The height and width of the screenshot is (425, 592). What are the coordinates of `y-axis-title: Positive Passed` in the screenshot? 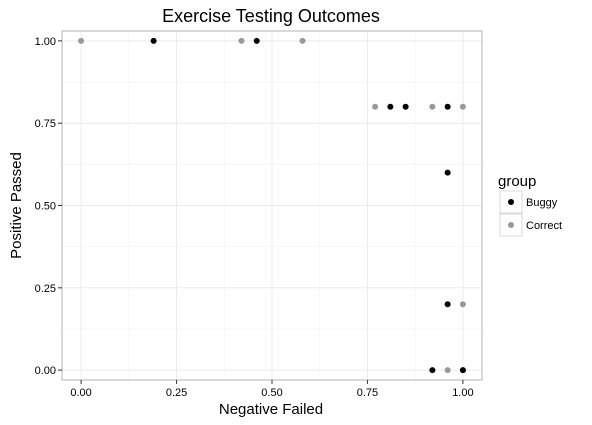 It's located at (16, 205).